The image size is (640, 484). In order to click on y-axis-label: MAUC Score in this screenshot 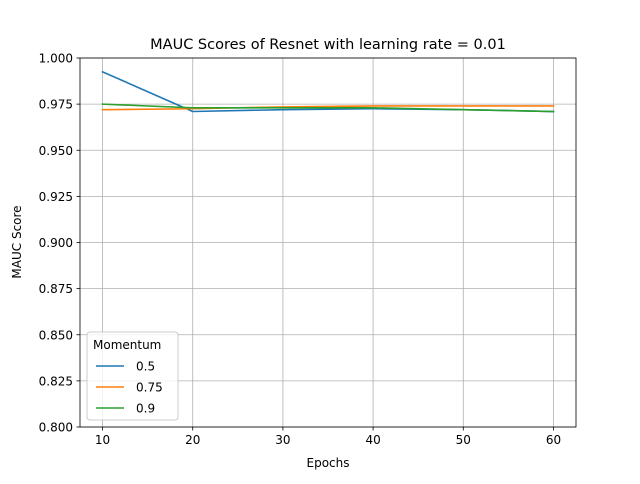, I will do `click(17, 241)`.